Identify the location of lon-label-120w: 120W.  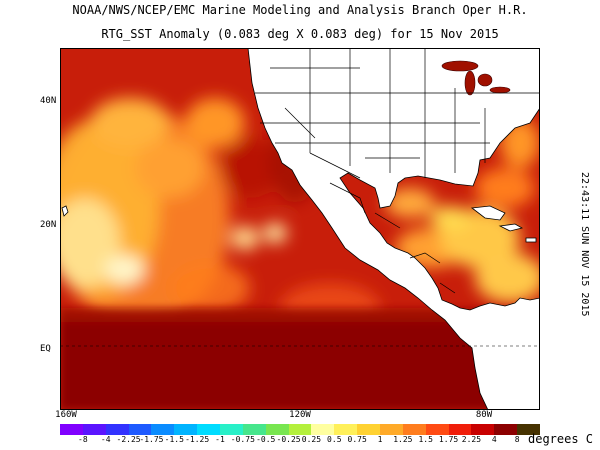
(300, 415).